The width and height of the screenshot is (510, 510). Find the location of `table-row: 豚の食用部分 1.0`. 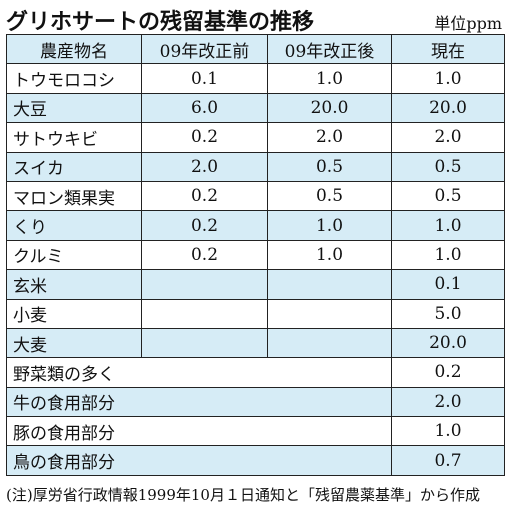

table-row: 豚の食用部分 1.0 is located at coordinates (255, 431).